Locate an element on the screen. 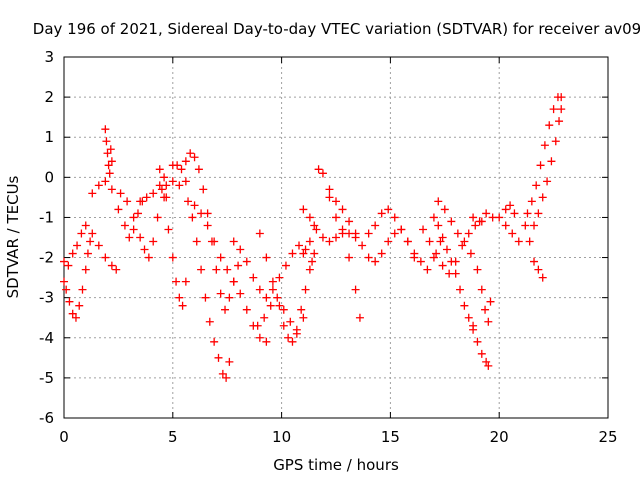  y-axis-label: SDTVAR / TECUs is located at coordinates (13, 236).